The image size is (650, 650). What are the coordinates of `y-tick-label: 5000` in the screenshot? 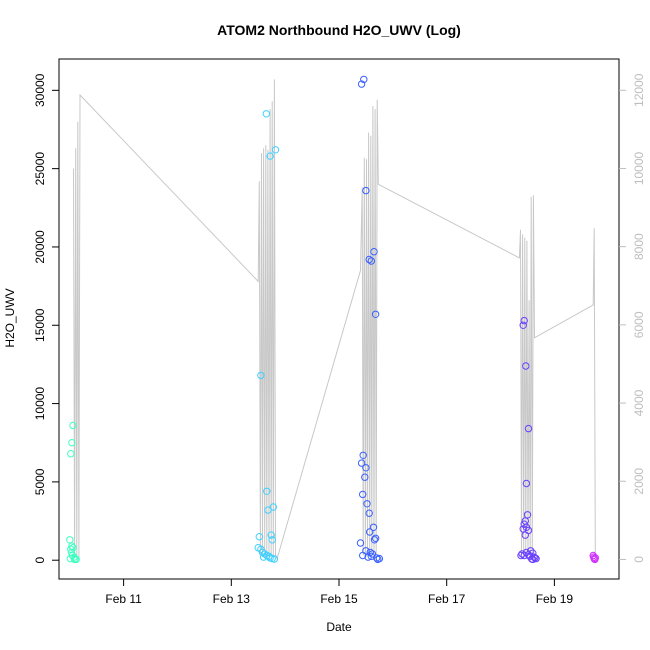 It's located at (40, 481).